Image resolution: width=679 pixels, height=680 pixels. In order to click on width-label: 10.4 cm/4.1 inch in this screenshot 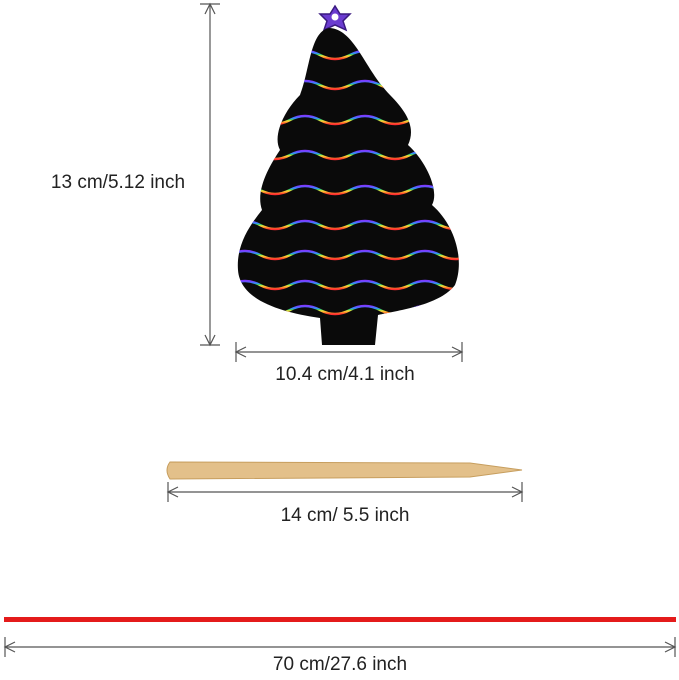, I will do `click(344, 374)`.